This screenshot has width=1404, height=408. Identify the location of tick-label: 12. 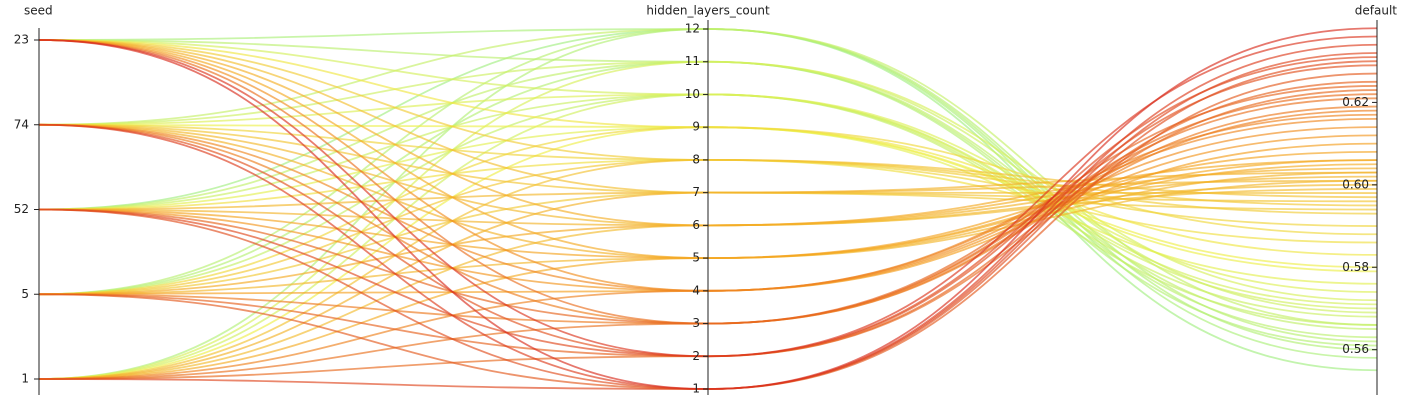
(692, 29).